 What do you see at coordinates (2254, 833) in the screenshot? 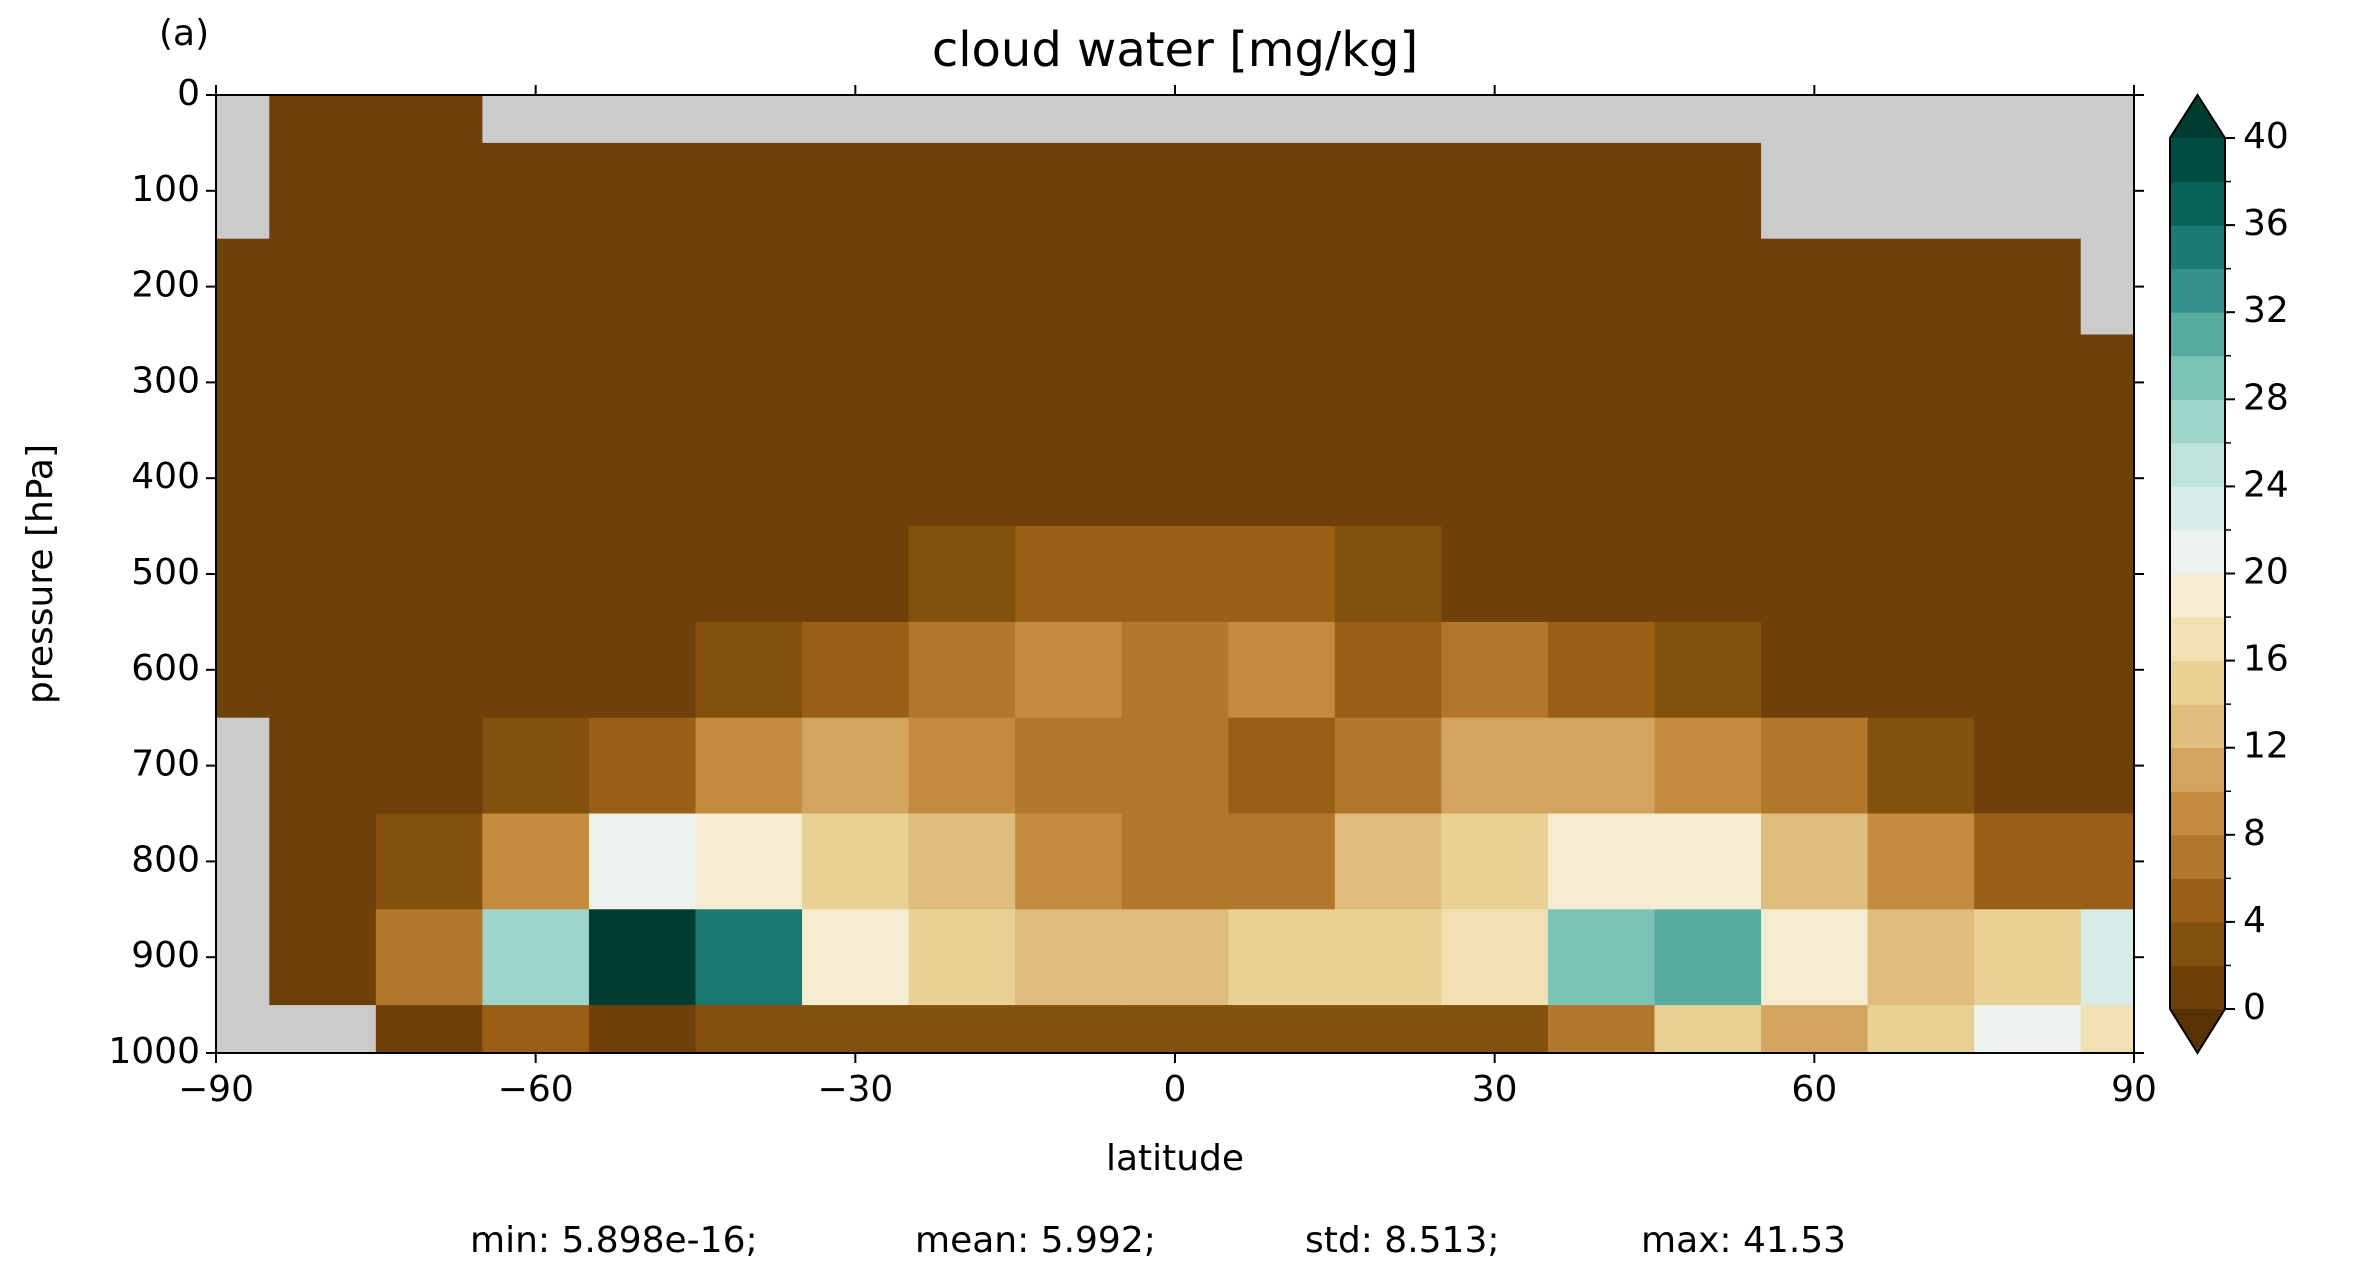
I see `colorbar-tick-label: 8` at bounding box center [2254, 833].